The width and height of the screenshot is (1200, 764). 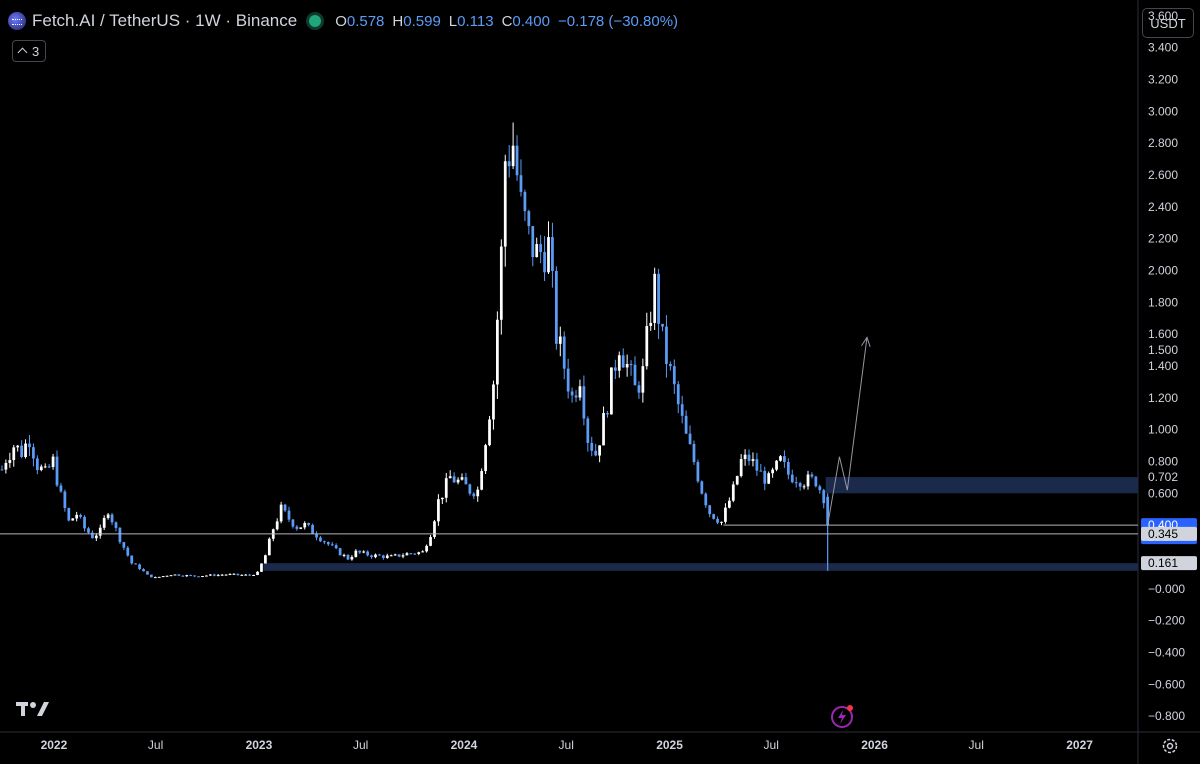 What do you see at coordinates (1163, 430) in the screenshot?
I see `price-tick-label: 1.000` at bounding box center [1163, 430].